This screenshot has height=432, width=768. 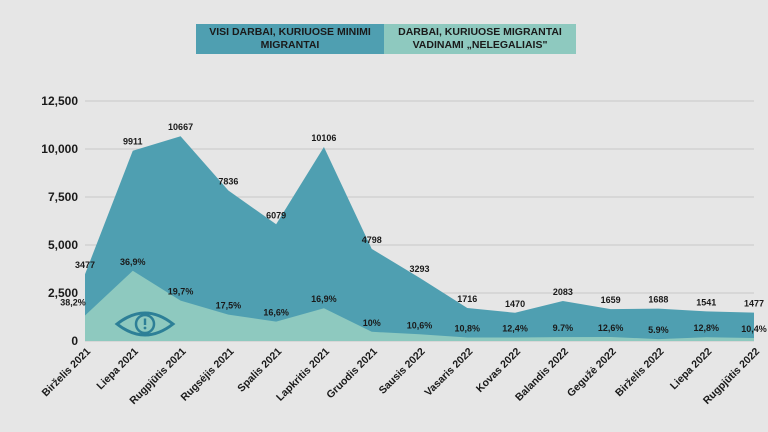 What do you see at coordinates (73, 303) in the screenshot?
I see `data-label: 38,2%` at bounding box center [73, 303].